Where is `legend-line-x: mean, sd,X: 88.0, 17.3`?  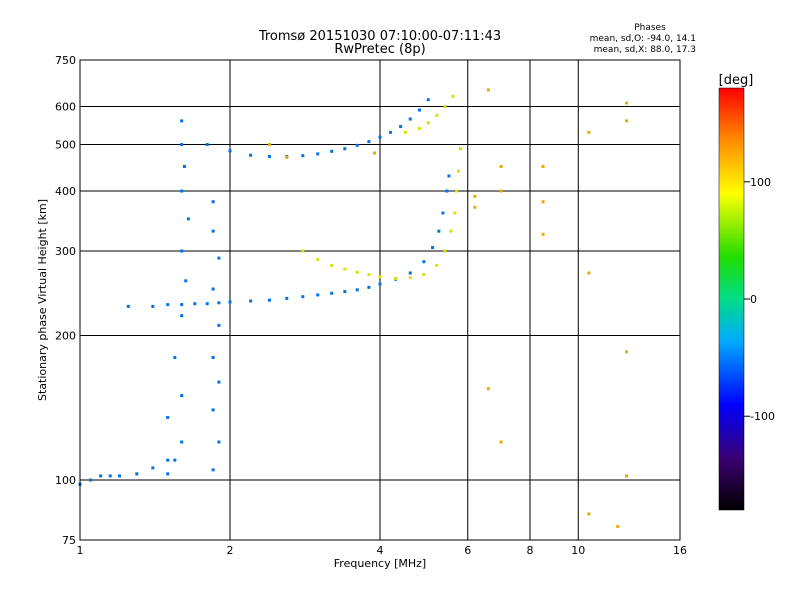 legend-line-x: mean, sd,X: 88.0, 17.3 is located at coordinates (645, 50).